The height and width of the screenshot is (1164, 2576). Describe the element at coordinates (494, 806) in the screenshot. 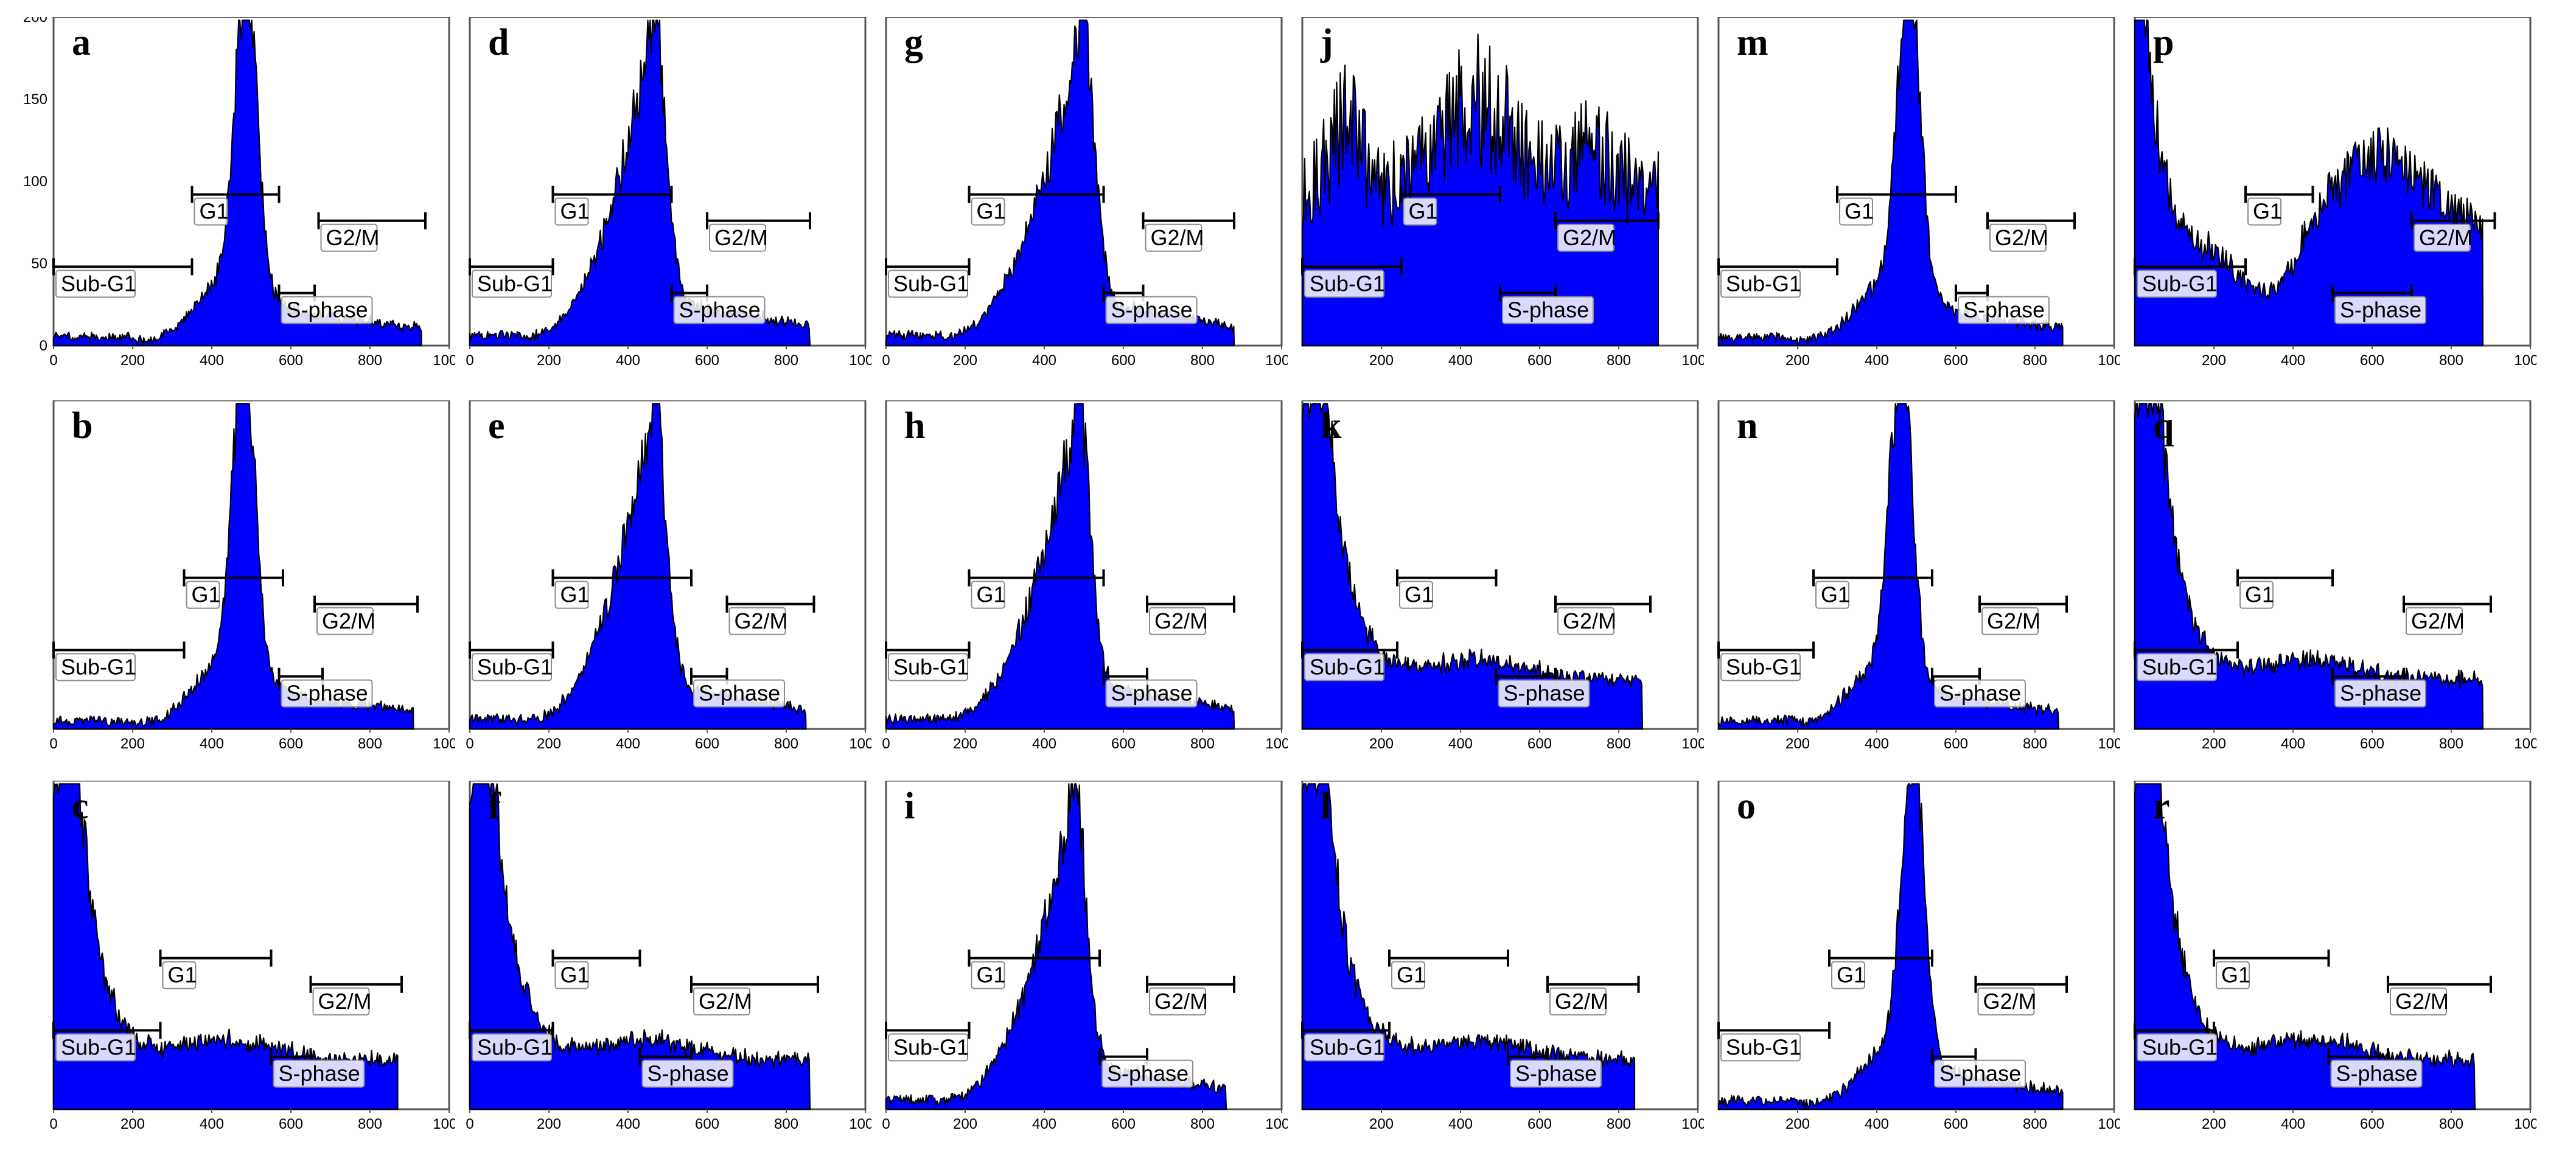

I see `panel-letter: f` at that location.